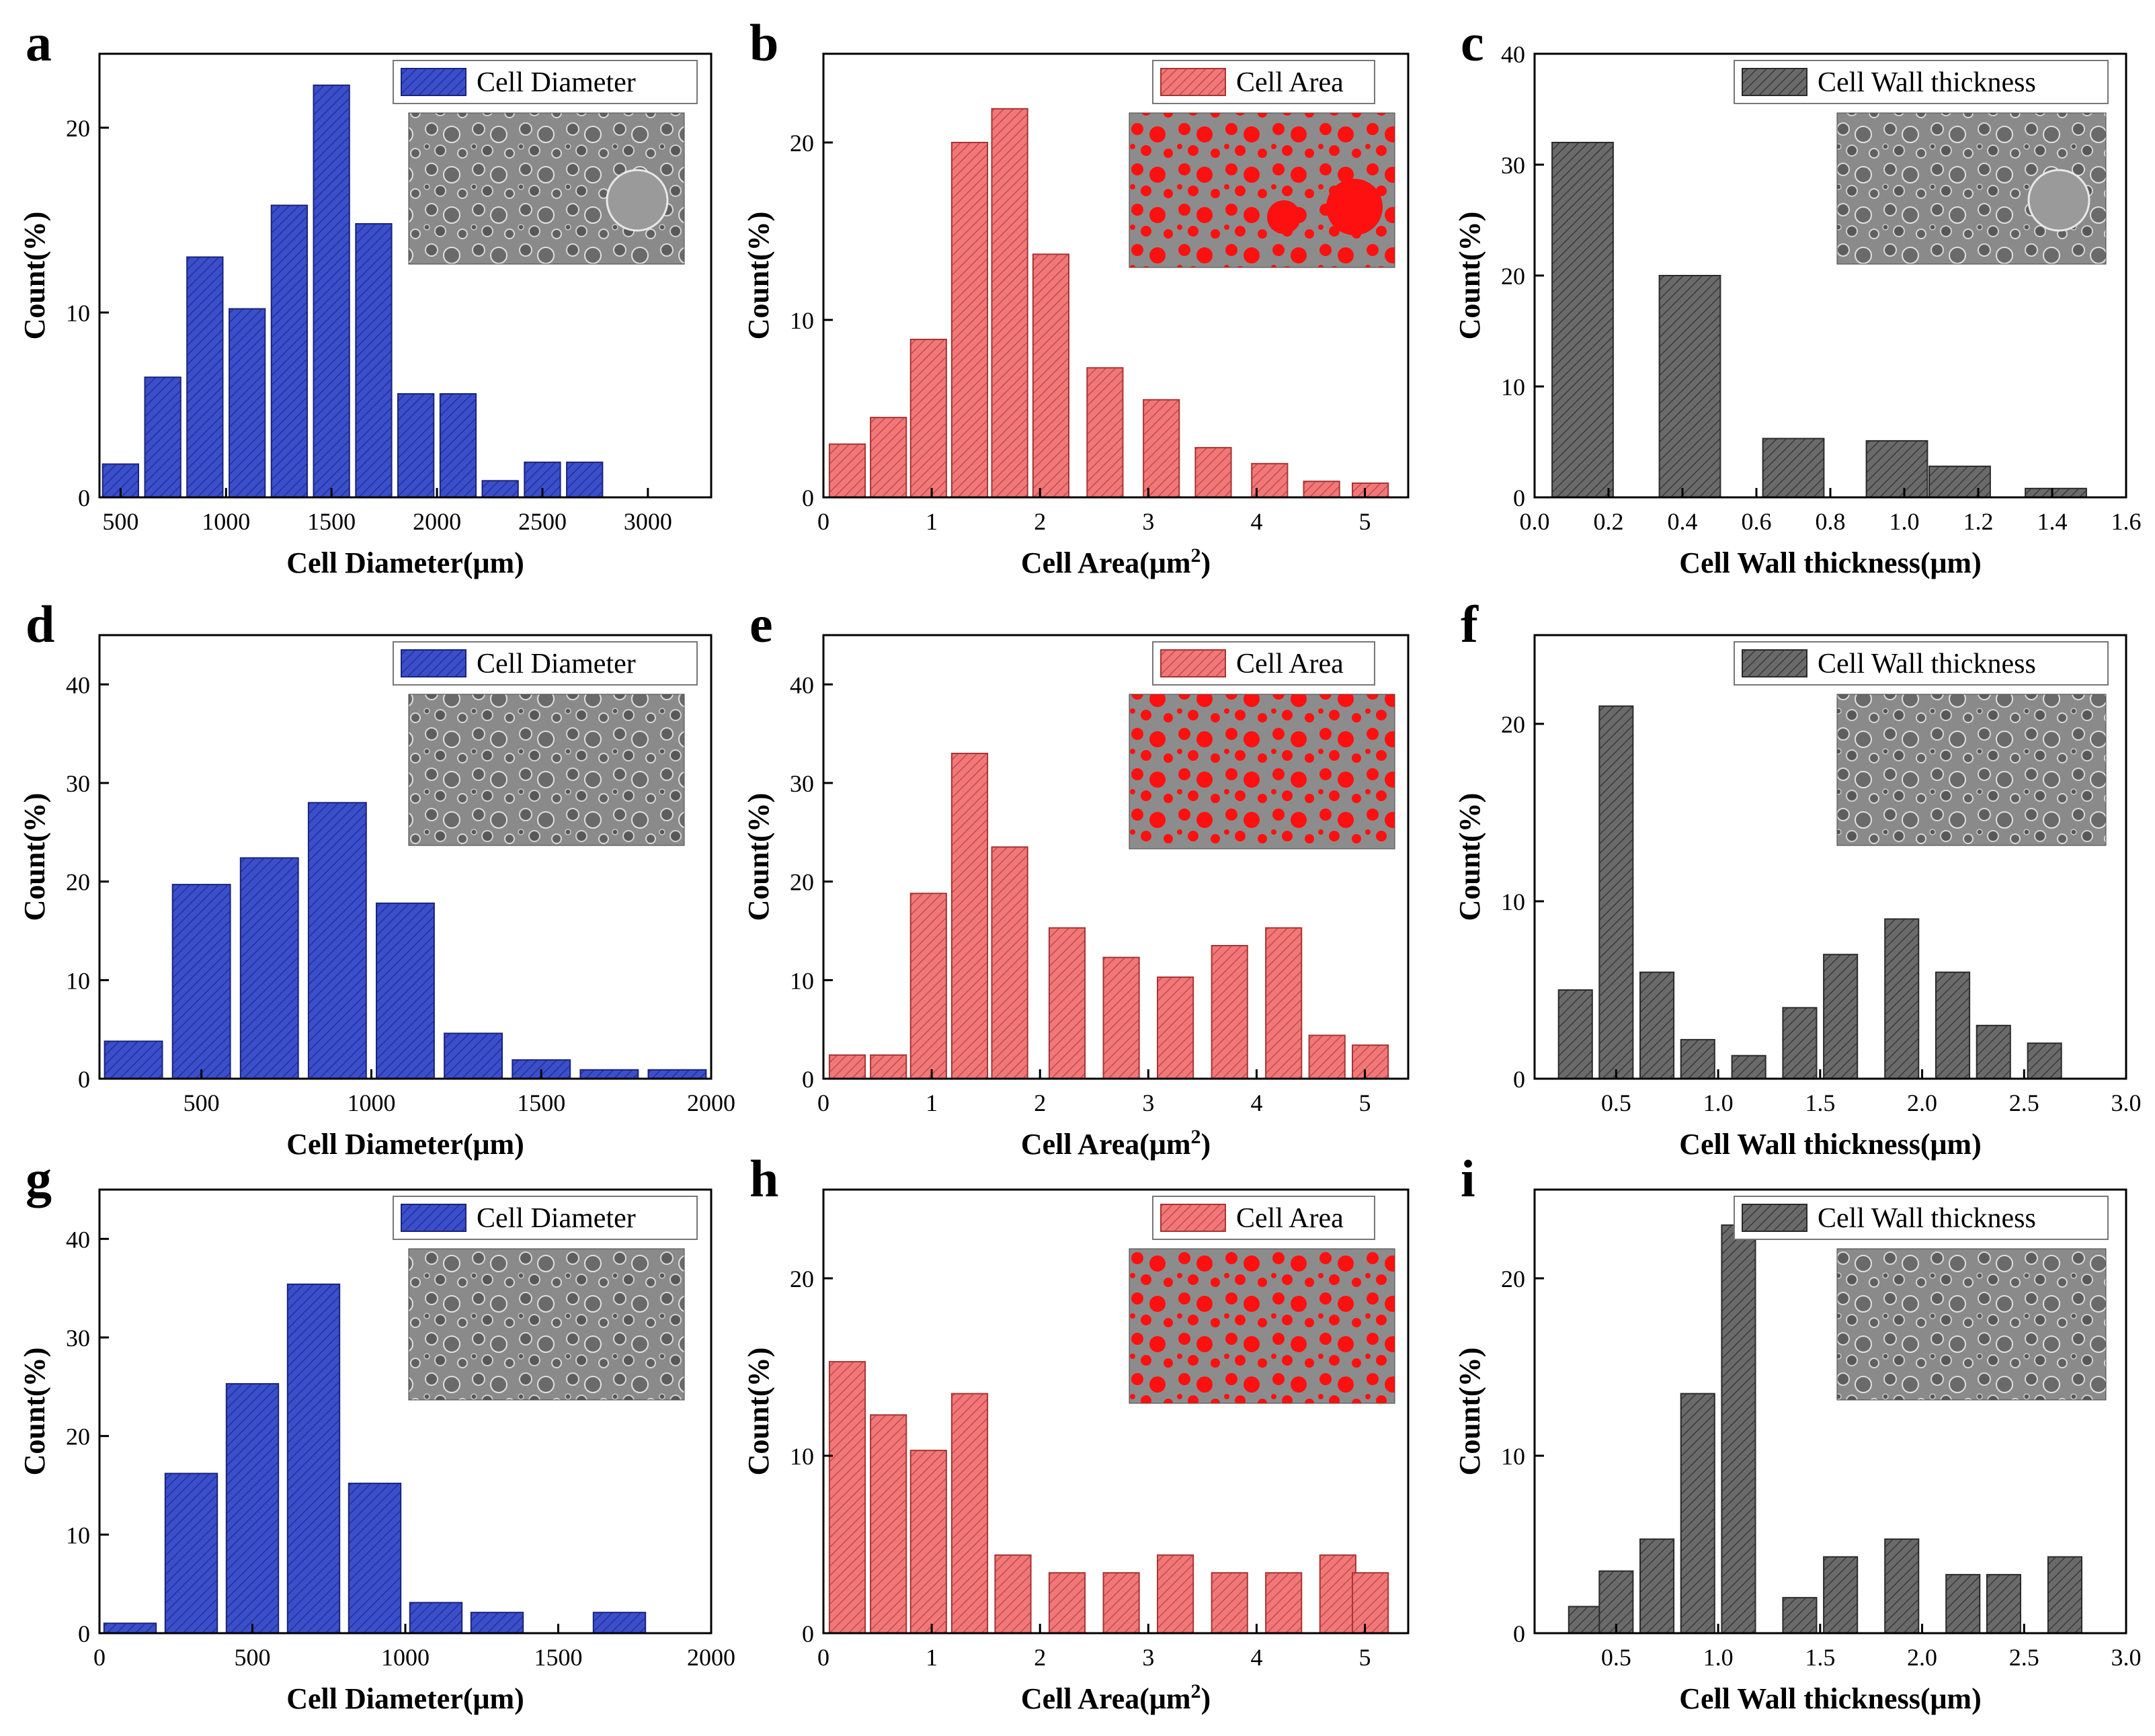 Image resolution: width=2155 pixels, height=1736 pixels. What do you see at coordinates (1513, 54) in the screenshot?
I see `y-tick-label: 40` at bounding box center [1513, 54].